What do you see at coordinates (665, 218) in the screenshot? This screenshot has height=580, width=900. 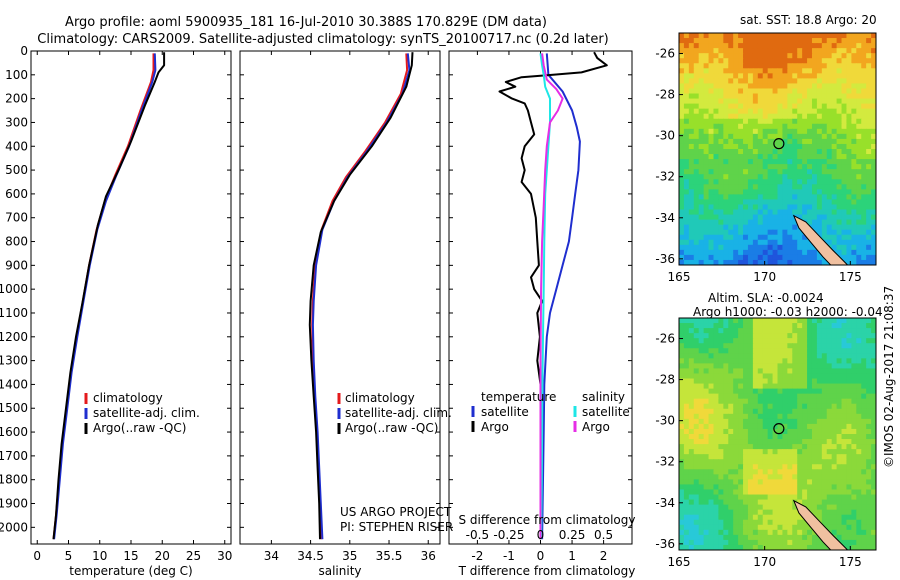 I see `map-lat-label: -34` at bounding box center [665, 218].